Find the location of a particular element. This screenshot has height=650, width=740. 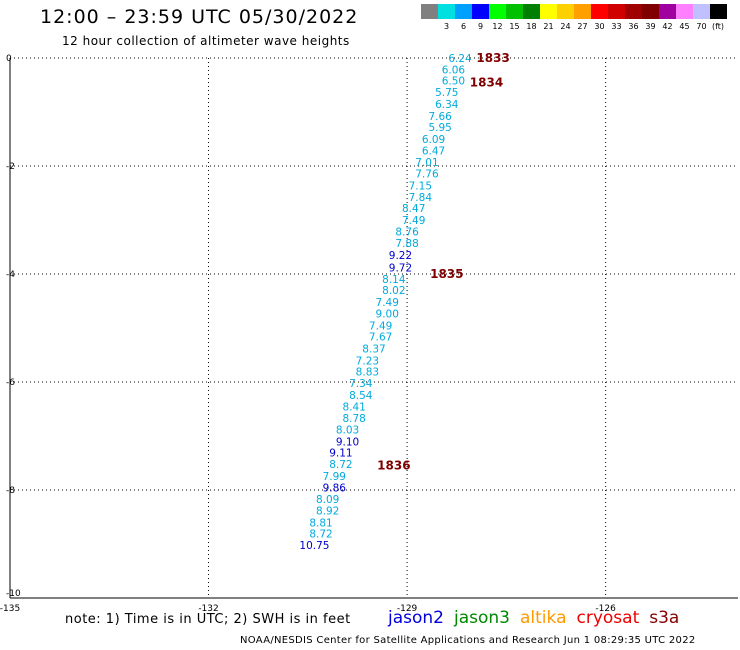

swh-value-label: 8.02 is located at coordinates (393, 291).